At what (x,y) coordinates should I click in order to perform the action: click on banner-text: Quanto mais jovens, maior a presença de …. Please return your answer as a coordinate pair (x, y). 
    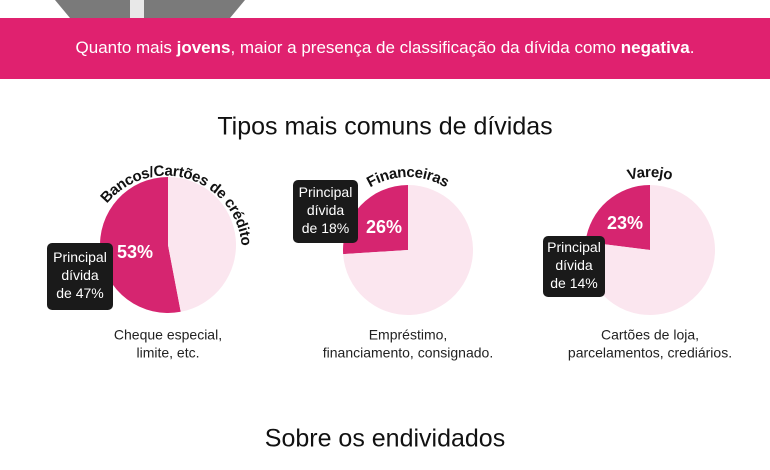
    Looking at the image, I should click on (385, 47).